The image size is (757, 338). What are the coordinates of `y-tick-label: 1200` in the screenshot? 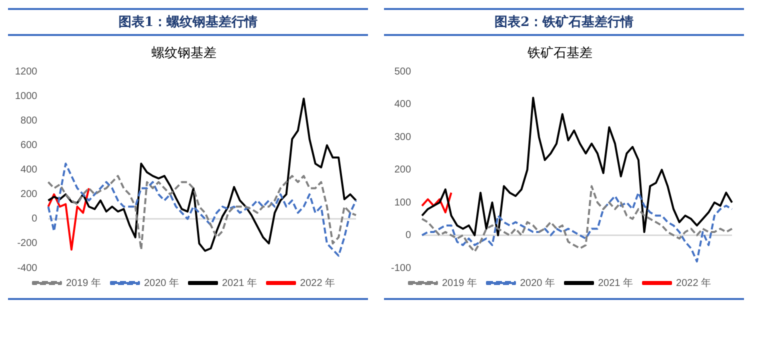 It's located at (26, 72).